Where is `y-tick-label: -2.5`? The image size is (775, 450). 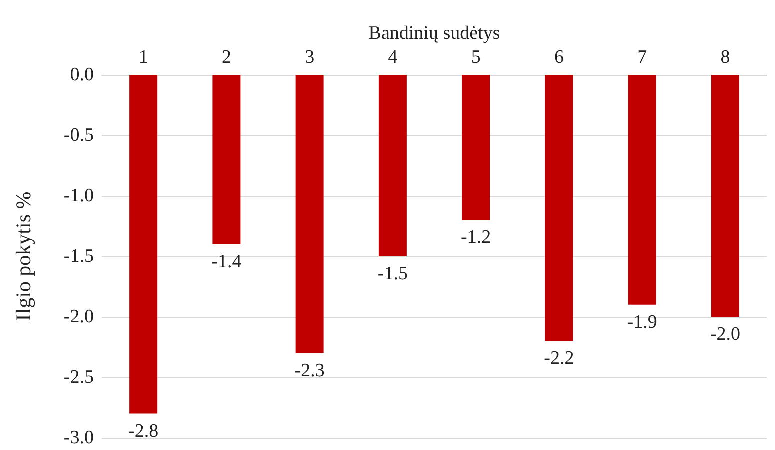
y-tick-label: -2.5 is located at coordinates (79, 377).